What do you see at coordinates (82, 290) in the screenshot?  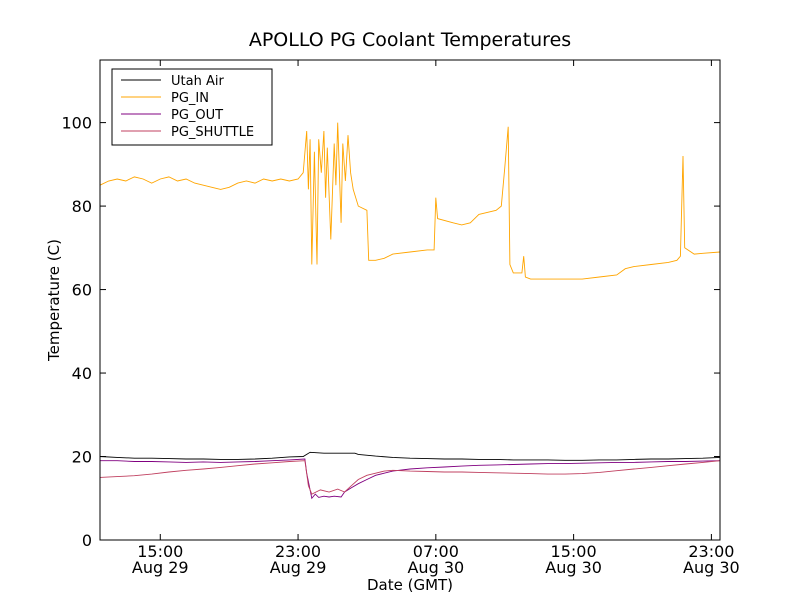 I see `y-tick-label: 60` at bounding box center [82, 290].